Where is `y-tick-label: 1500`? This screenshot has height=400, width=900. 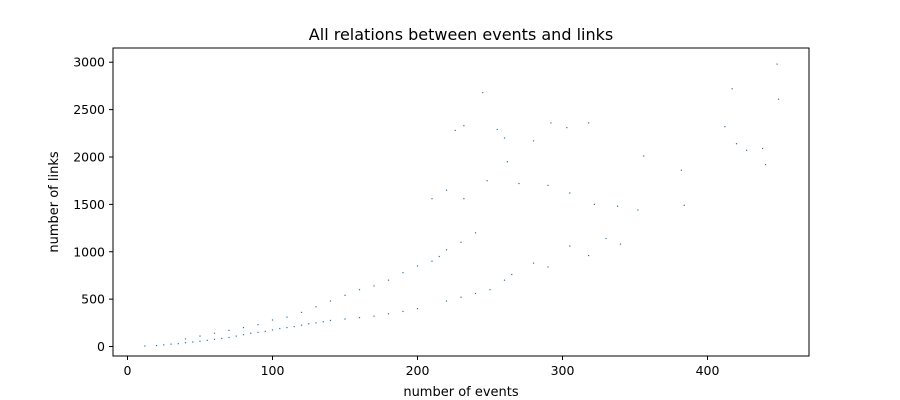 y-tick-label: 1500 is located at coordinates (89, 204).